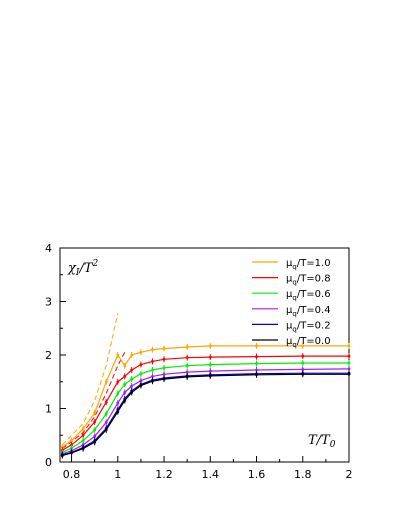  I want to click on dashed-lines, so click(93, 381).